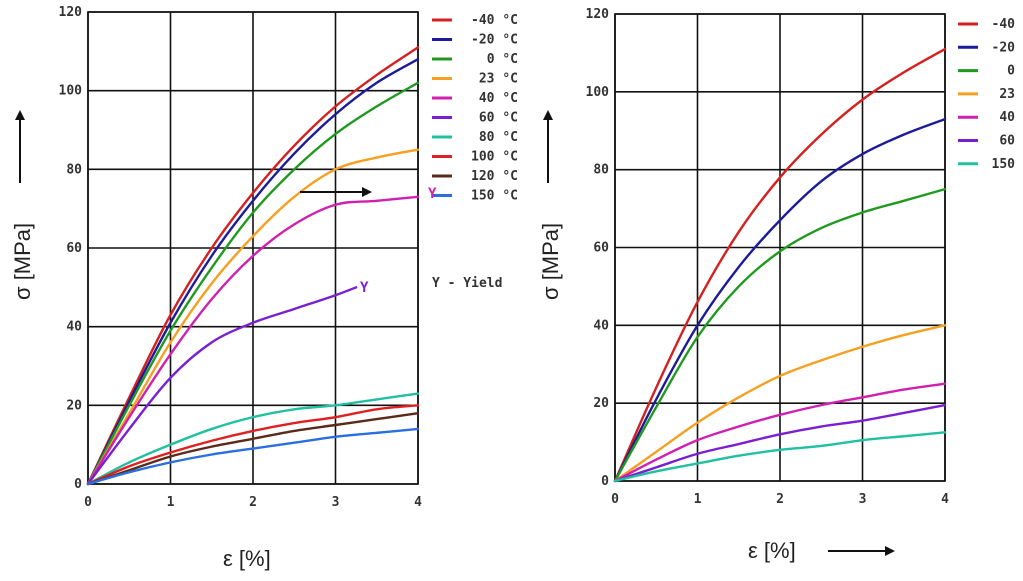  What do you see at coordinates (986, 94) in the screenshot?
I see `legend: -40 -20 0 23 40 60 150` at bounding box center [986, 94].